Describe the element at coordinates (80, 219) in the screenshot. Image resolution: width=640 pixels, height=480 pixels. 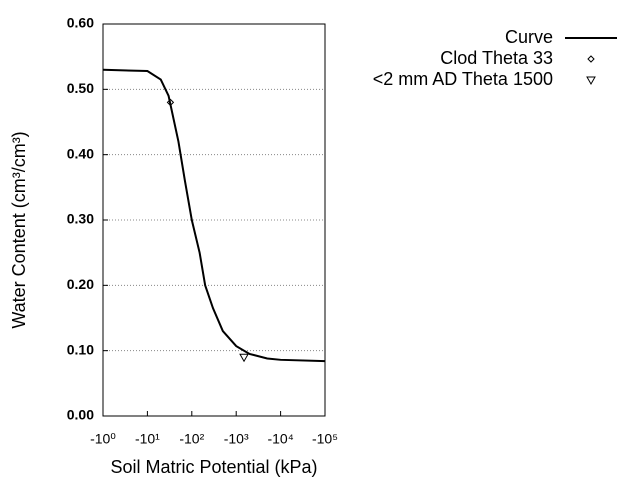
I see `y-tick-label: 0.30` at that location.